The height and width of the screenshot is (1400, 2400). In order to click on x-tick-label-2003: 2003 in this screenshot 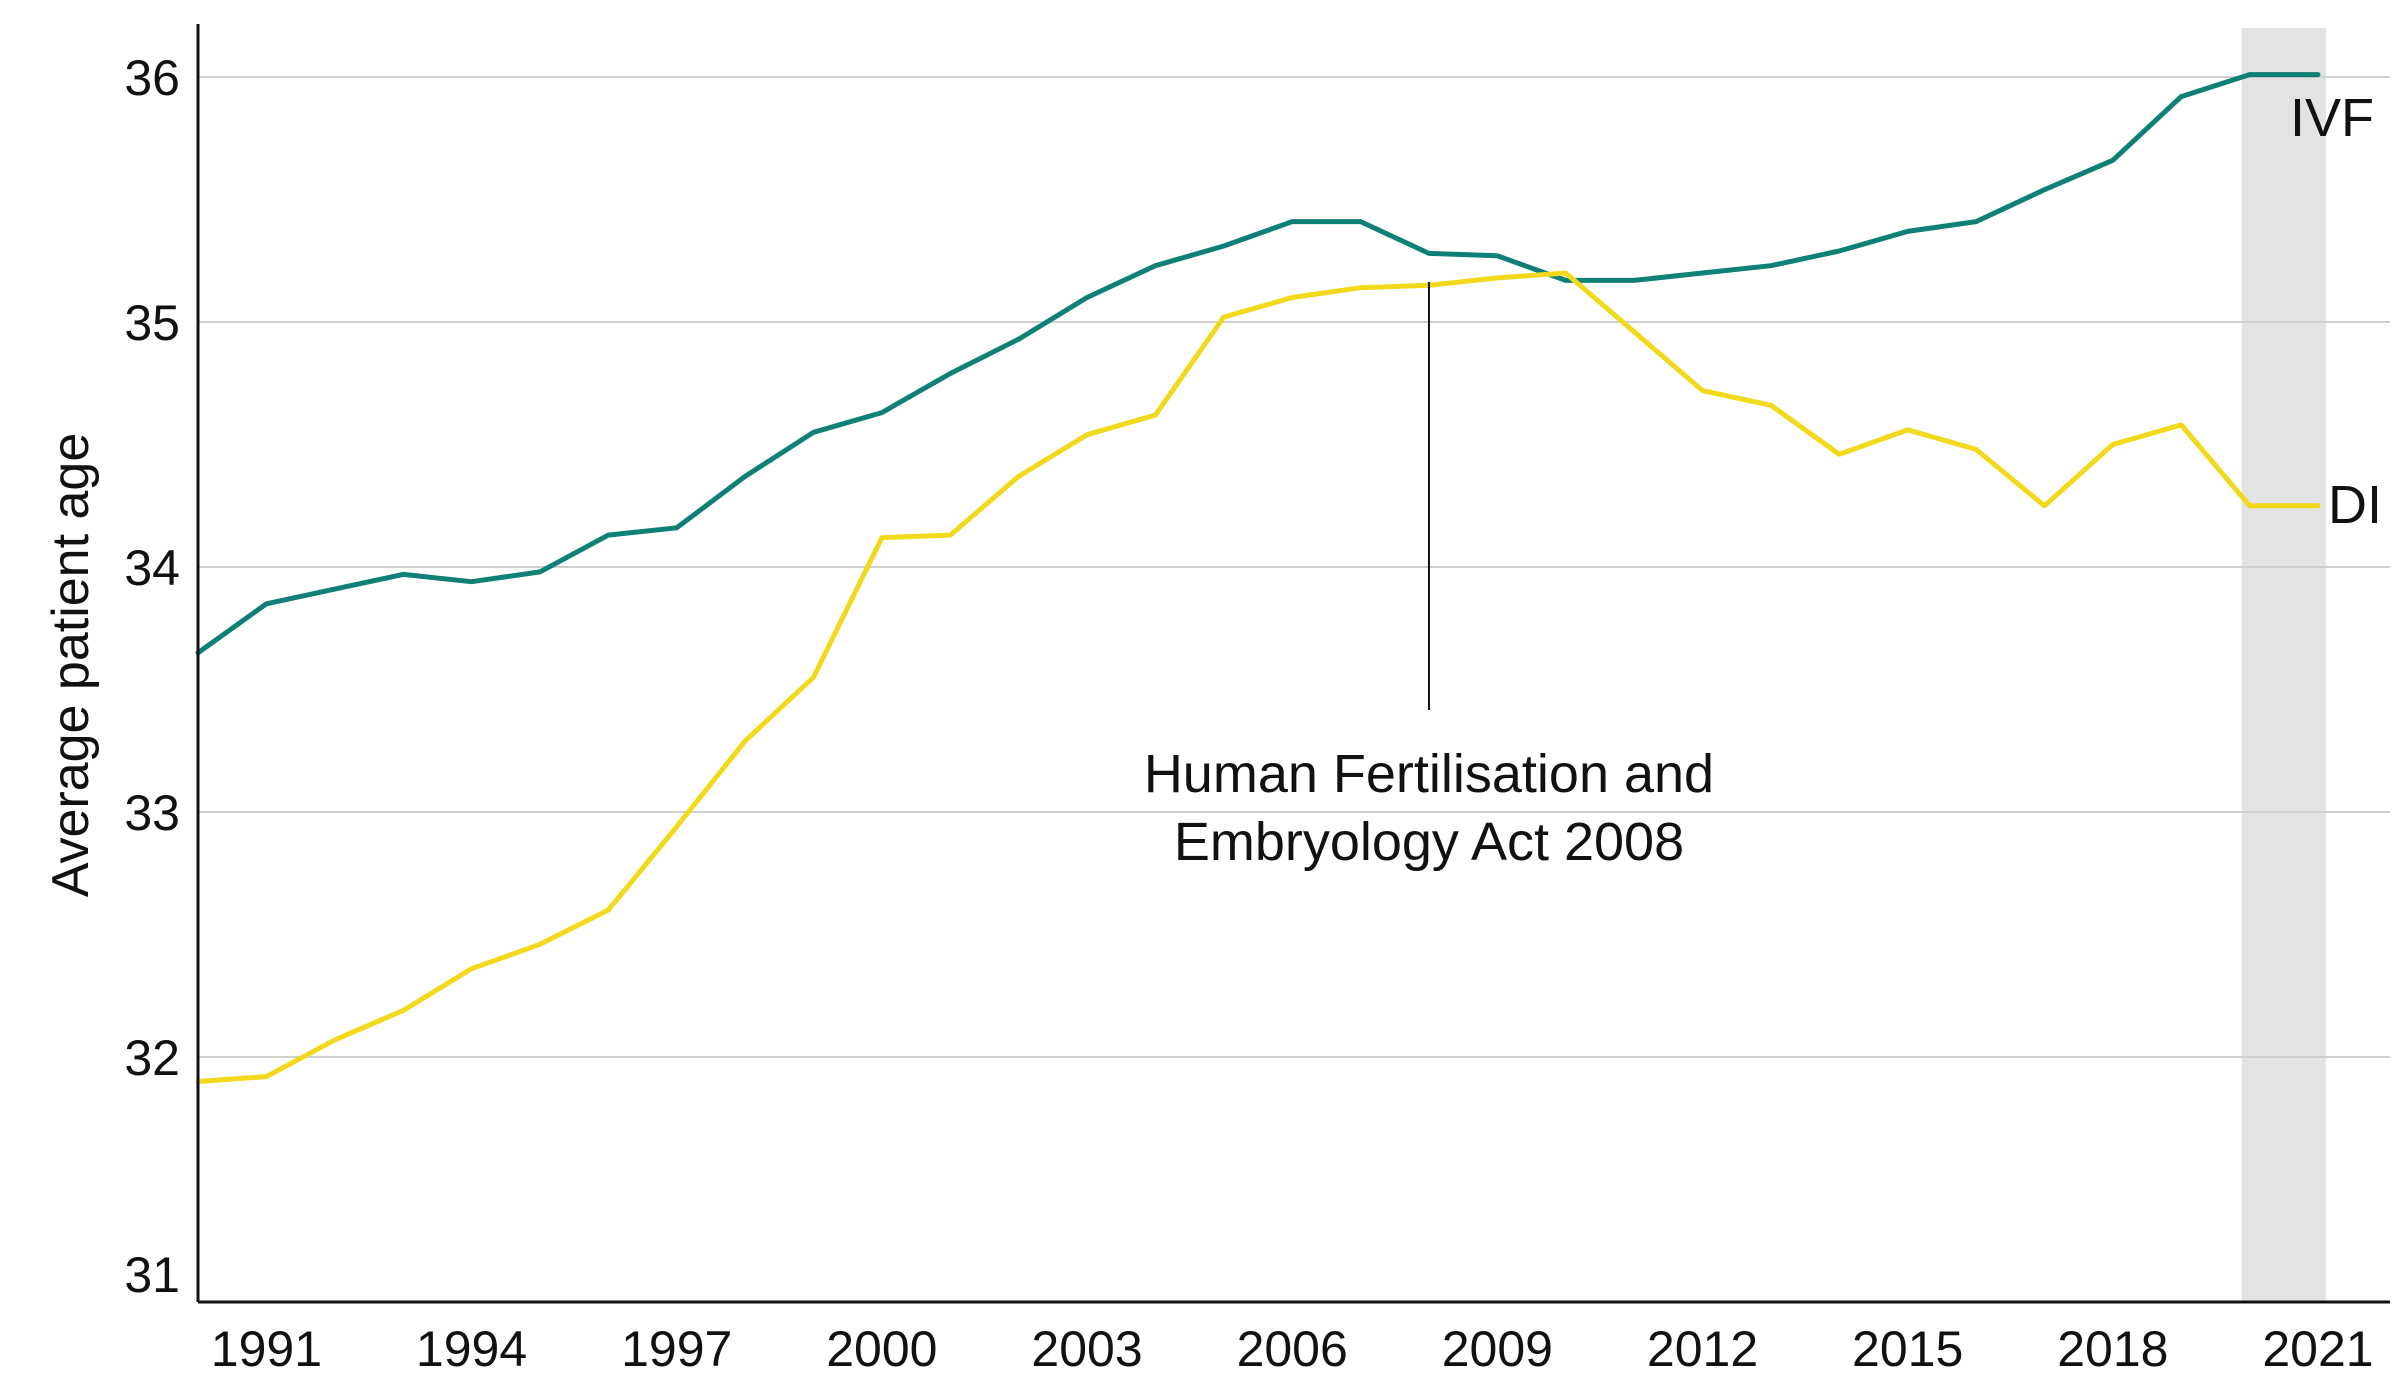, I will do `click(1086, 1349)`.